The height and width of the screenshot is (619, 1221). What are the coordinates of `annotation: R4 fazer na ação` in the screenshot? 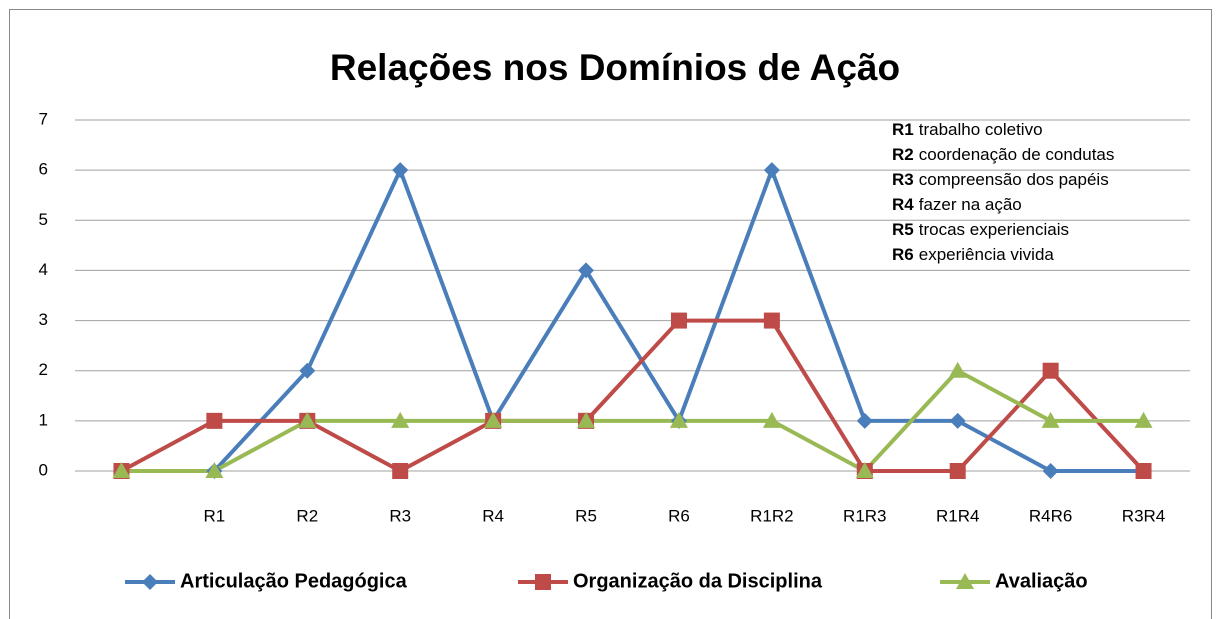 It's located at (957, 204).